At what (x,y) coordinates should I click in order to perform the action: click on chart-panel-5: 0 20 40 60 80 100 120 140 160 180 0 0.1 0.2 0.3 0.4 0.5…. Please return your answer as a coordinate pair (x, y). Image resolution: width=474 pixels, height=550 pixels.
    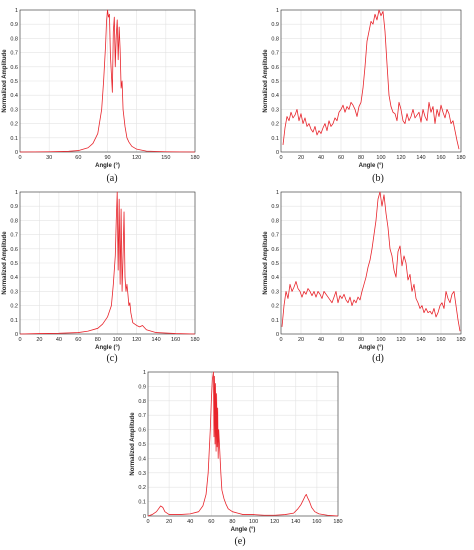
    Looking at the image, I should click on (236, 458).